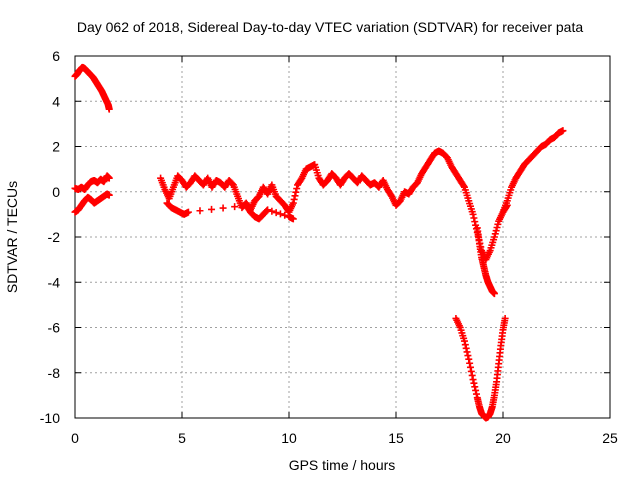 This screenshot has width=640, height=480. What do you see at coordinates (480, 368) in the screenshot?
I see `series-deep-v` at bounding box center [480, 368].